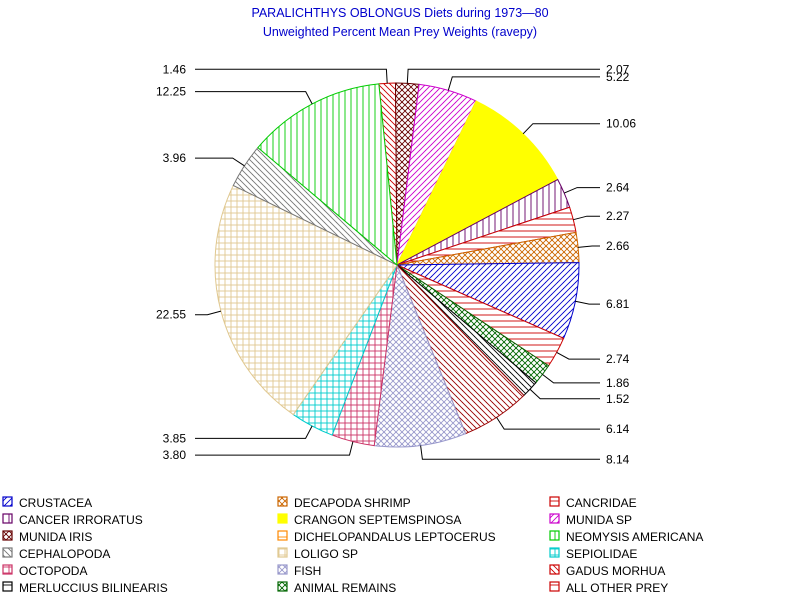 The height and width of the screenshot is (600, 800). Describe the element at coordinates (175, 455) in the screenshot. I see `slice-value-label: 3.80` at that location.